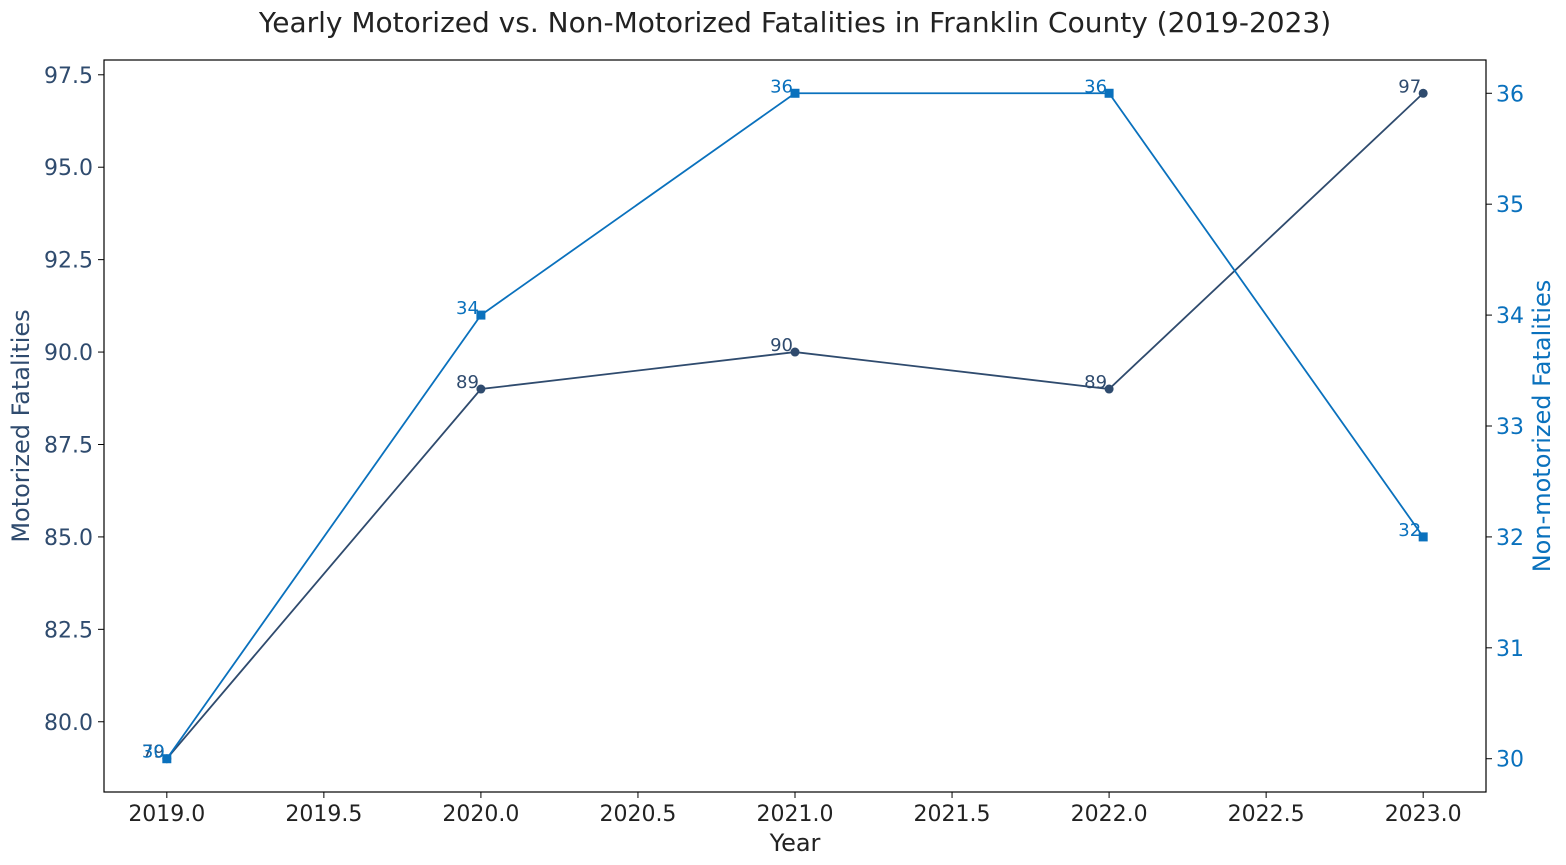  I want to click on data-label-left: 79, so click(153, 752).